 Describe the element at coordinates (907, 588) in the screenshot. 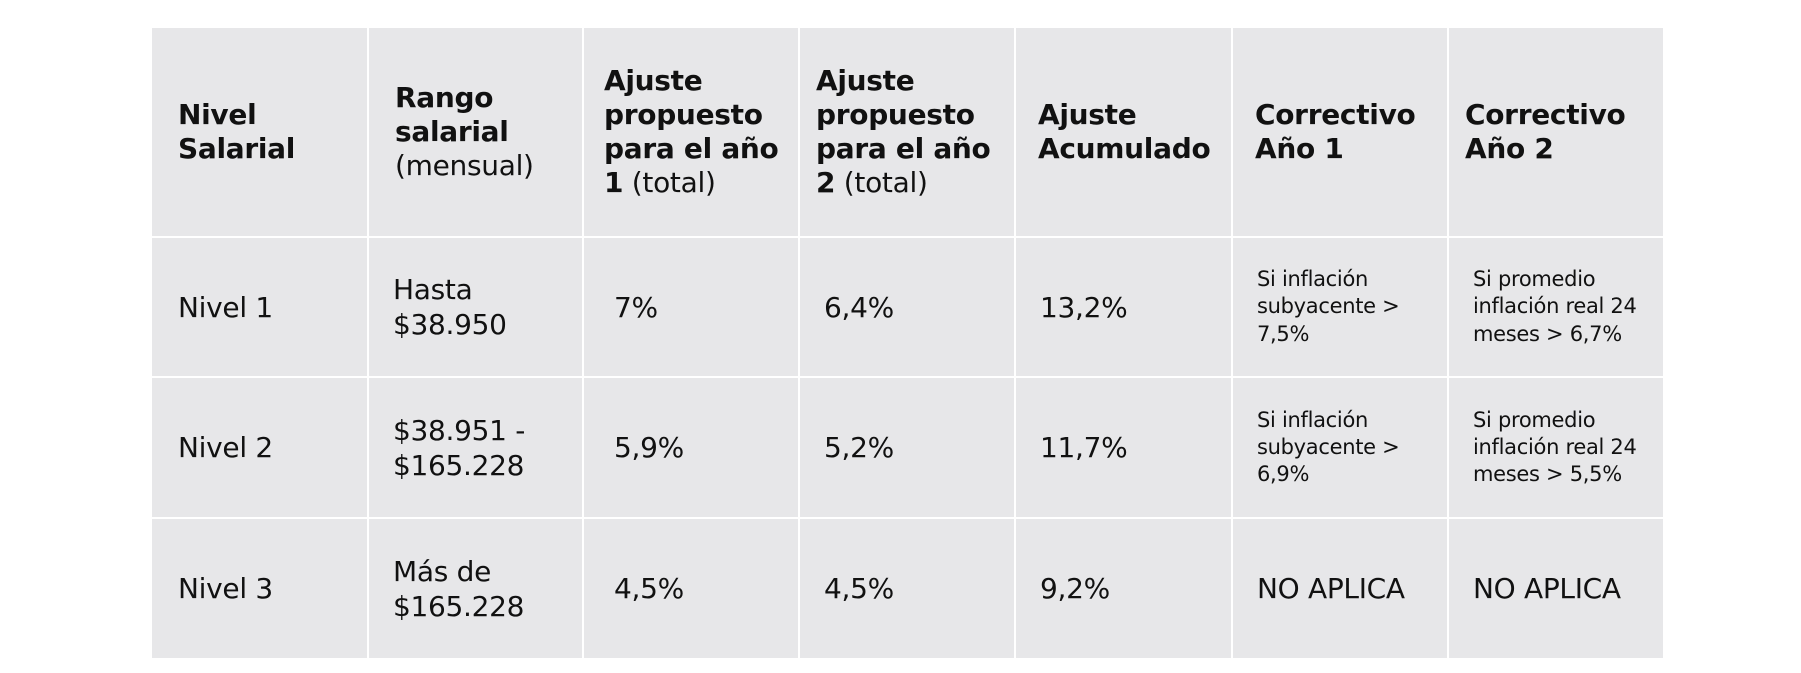

I see `row-3-ajuste-2: 4,5%` at that location.